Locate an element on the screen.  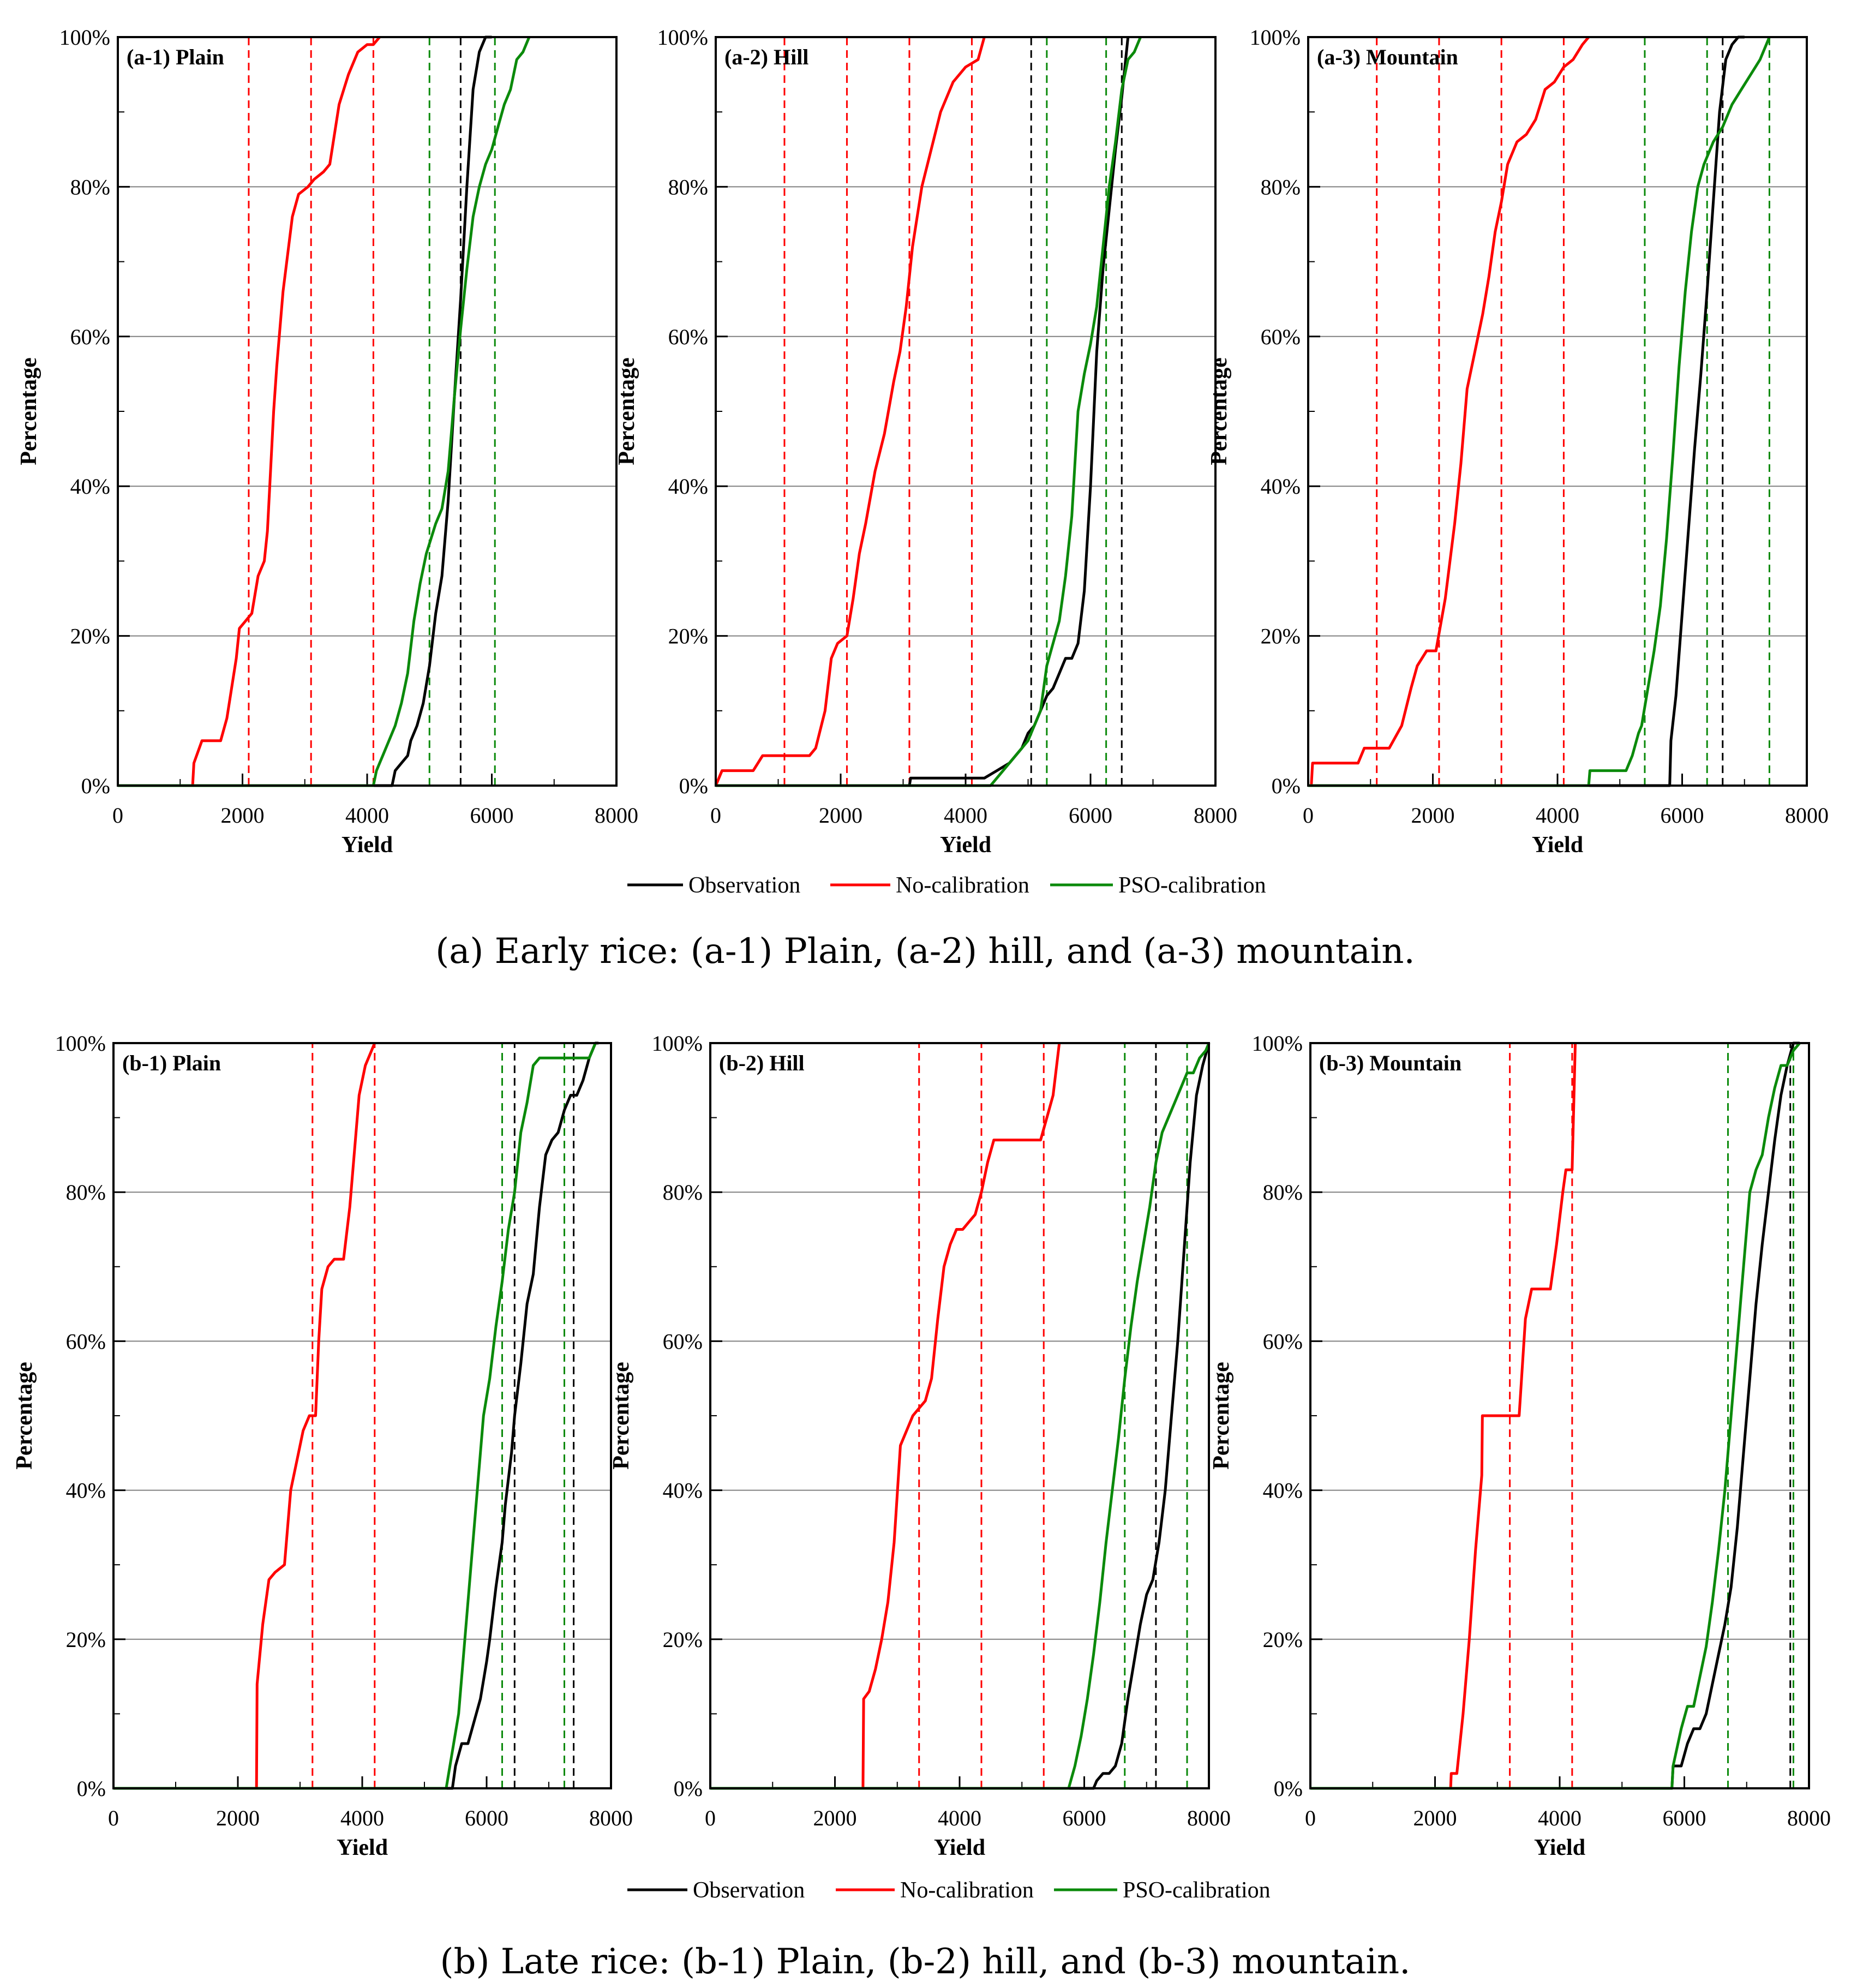
panel-5-y-tick-label: 60% is located at coordinates (683, 1341).